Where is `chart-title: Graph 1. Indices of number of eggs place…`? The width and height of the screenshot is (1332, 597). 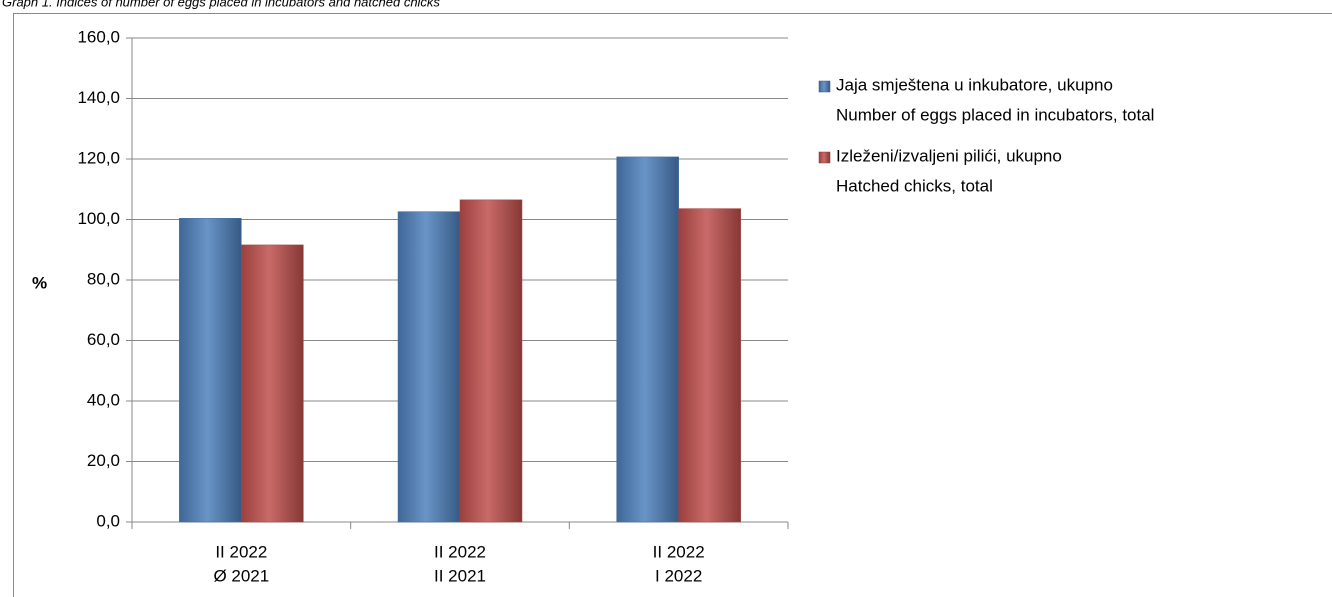 chart-title: Graph 1. Indices of number of eggs place… is located at coordinates (221, 4).